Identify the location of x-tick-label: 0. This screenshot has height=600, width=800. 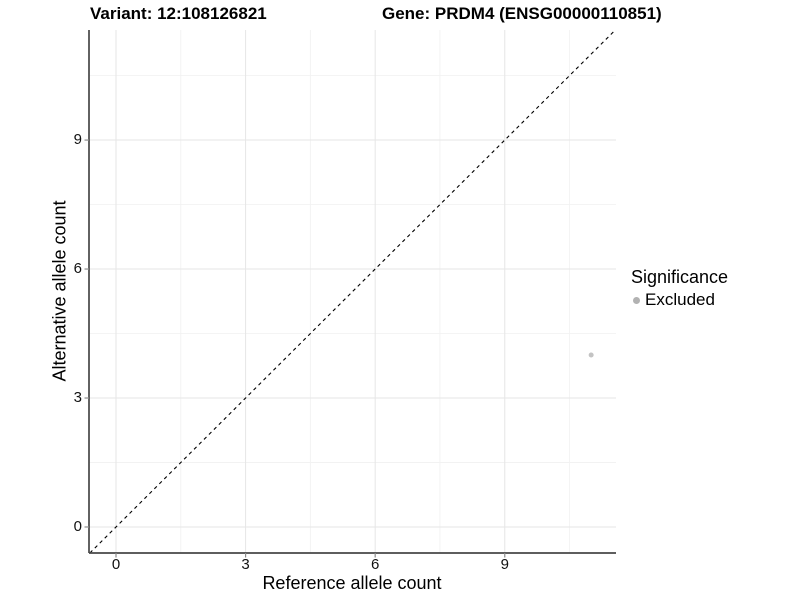
(116, 564).